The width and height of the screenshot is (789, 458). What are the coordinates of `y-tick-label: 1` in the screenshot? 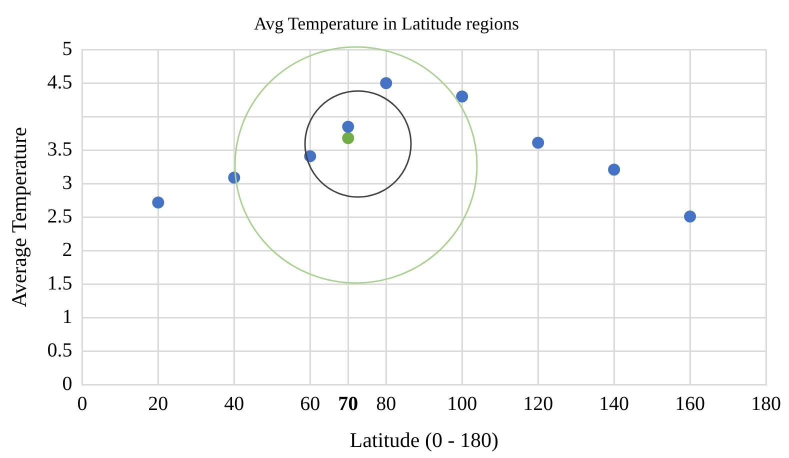 It's located at (67, 317).